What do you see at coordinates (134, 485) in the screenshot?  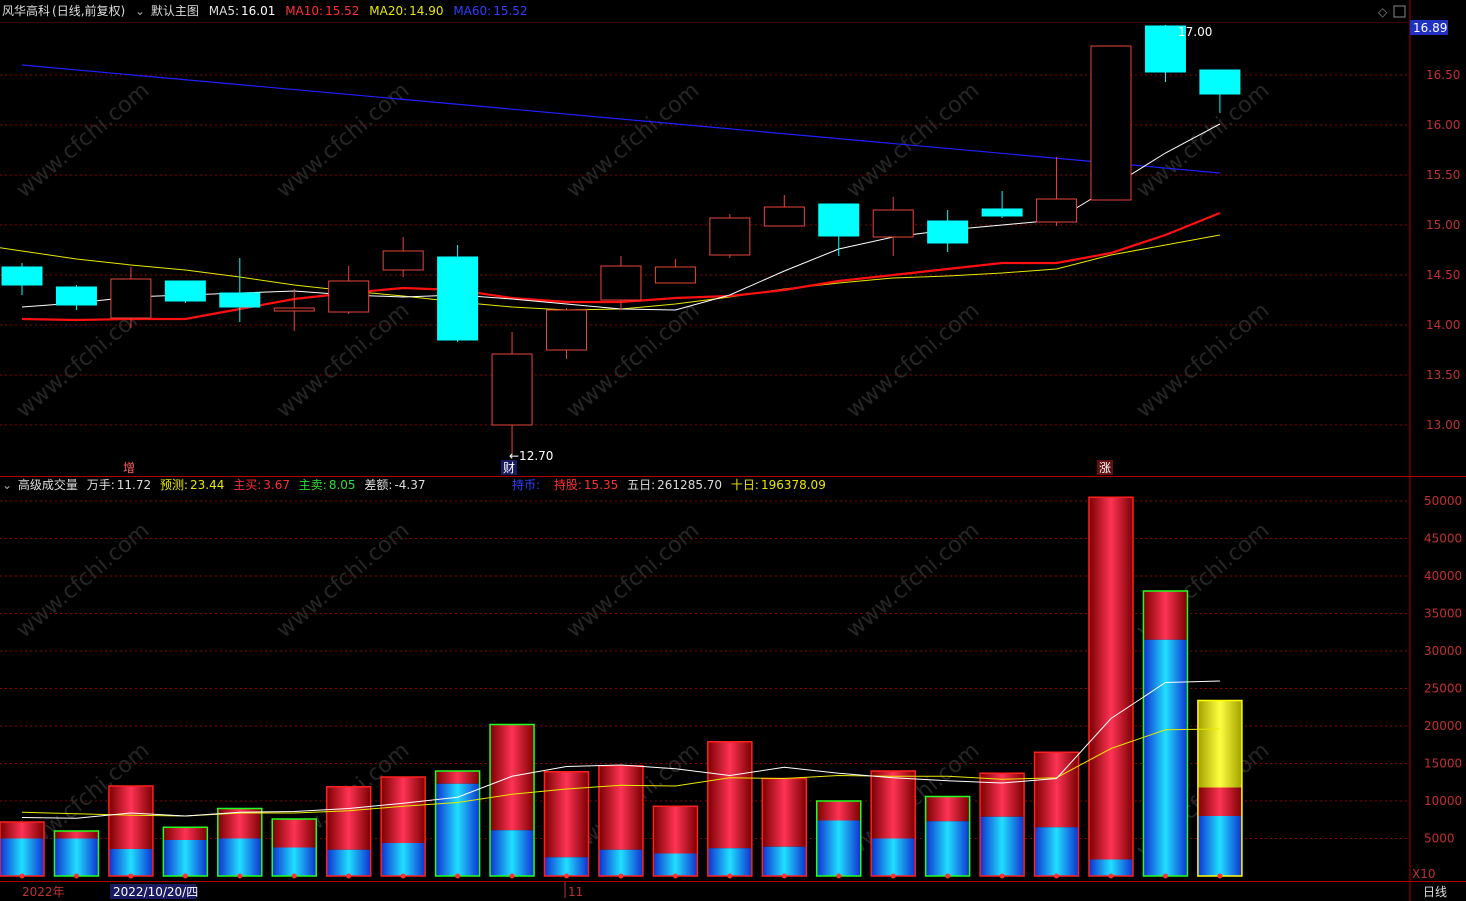 I see `unit-value: 11.72` at bounding box center [134, 485].